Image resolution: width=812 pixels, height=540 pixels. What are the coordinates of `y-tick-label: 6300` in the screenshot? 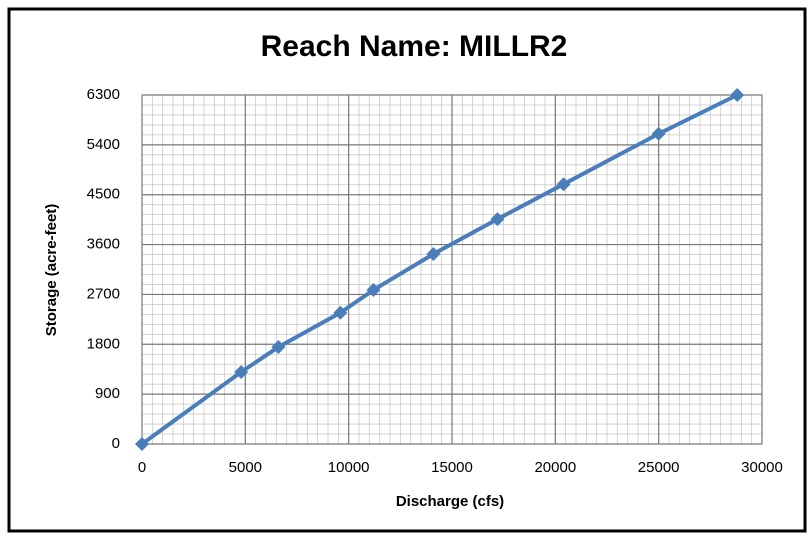 It's located at (103, 94).